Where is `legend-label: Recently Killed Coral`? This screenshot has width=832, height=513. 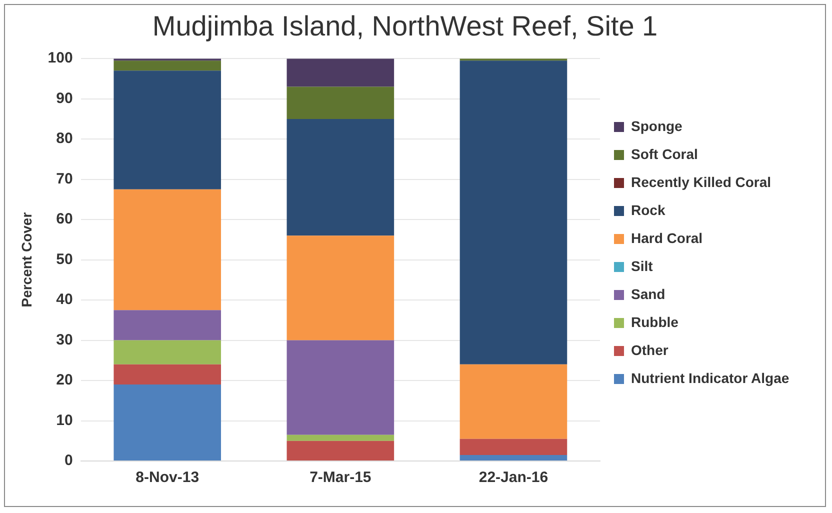
legend-label: Recently Killed Coral is located at coordinates (701, 182).